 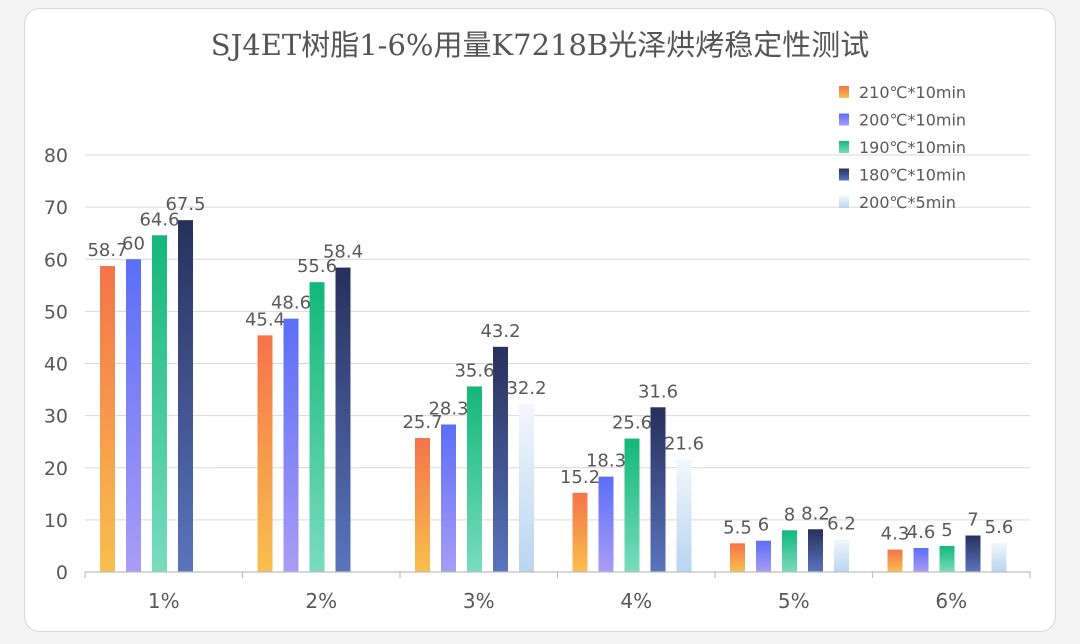 What do you see at coordinates (606, 461) in the screenshot?
I see `data-label: 18.3` at bounding box center [606, 461].